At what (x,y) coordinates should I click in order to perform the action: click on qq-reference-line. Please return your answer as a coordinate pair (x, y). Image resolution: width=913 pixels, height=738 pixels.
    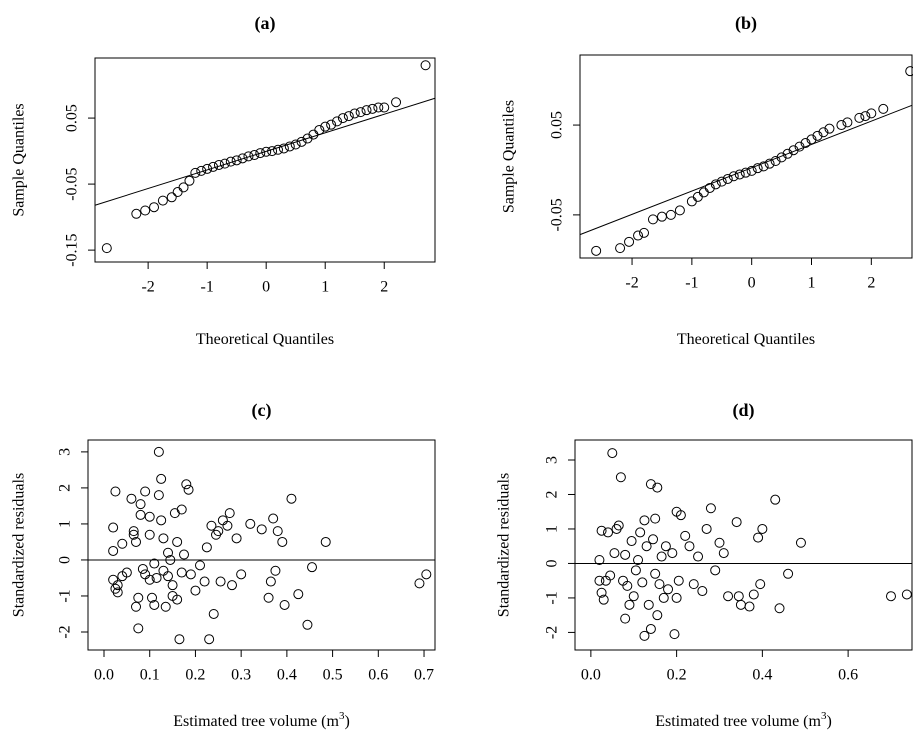
    Looking at the image, I should click on (746, 170).